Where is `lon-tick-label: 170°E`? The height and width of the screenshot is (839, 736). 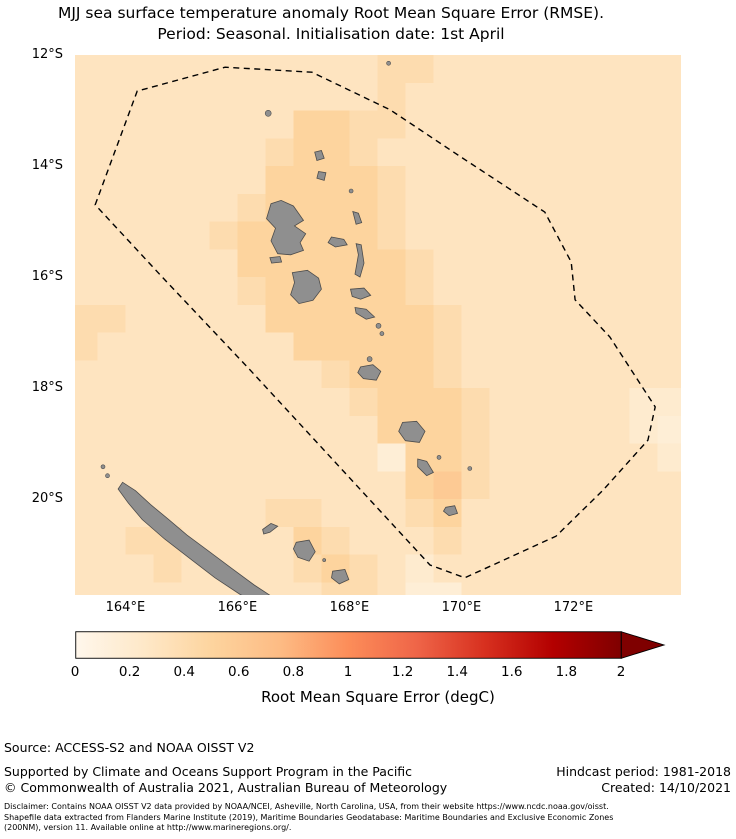 lon-tick-label: 170°E is located at coordinates (461, 607).